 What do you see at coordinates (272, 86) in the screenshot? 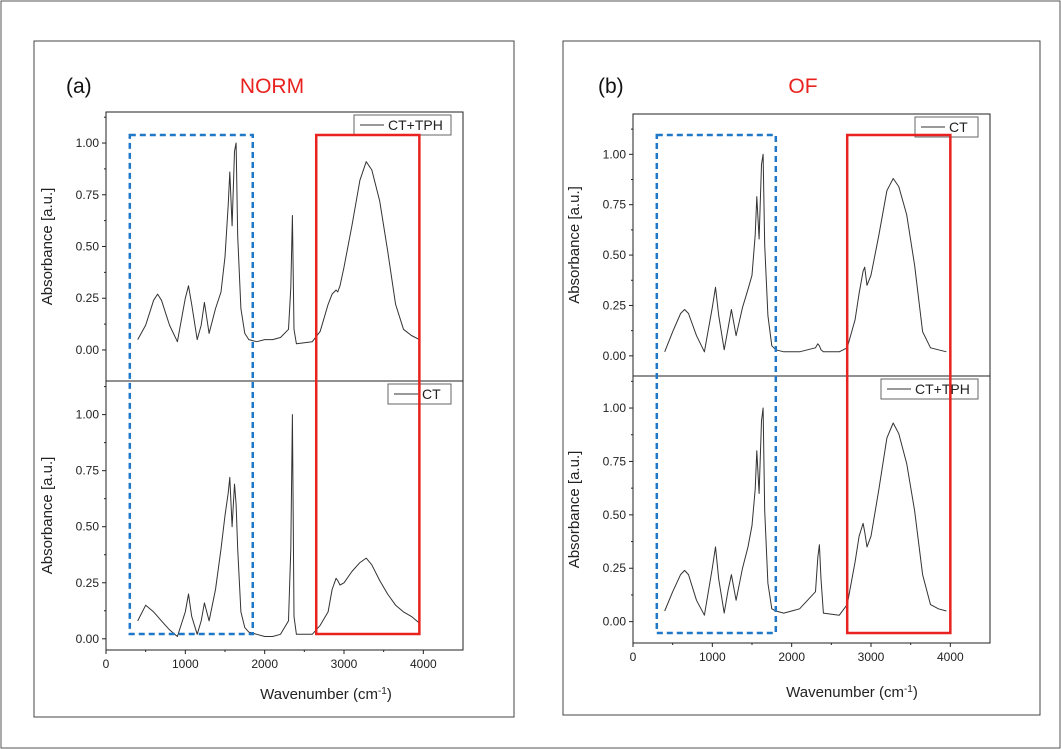
I see `panel-title: NORM` at bounding box center [272, 86].